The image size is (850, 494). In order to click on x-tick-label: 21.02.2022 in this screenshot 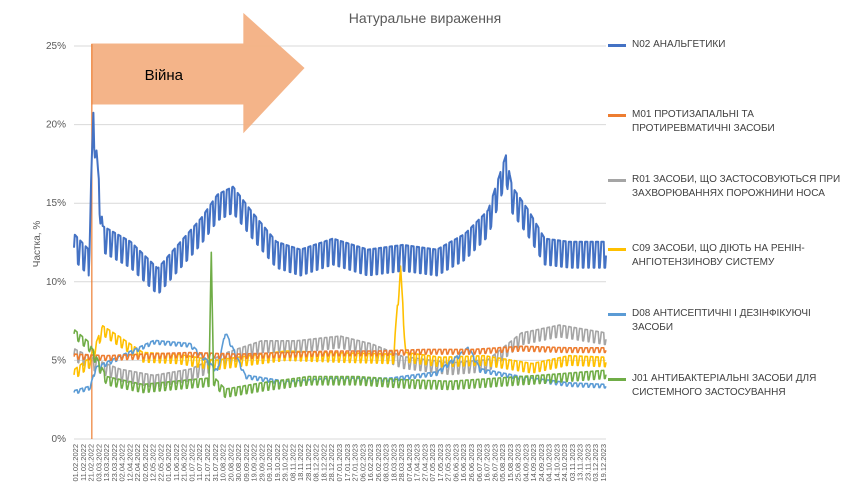, I will do `click(91, 463)`.